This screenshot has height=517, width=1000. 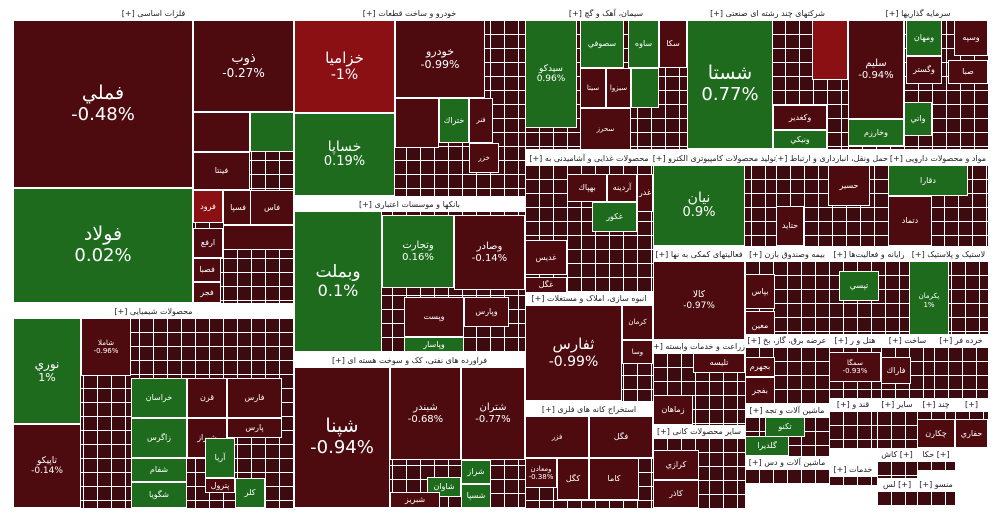 I want to click on stock-tile: شگويا, so click(x=159, y=495).